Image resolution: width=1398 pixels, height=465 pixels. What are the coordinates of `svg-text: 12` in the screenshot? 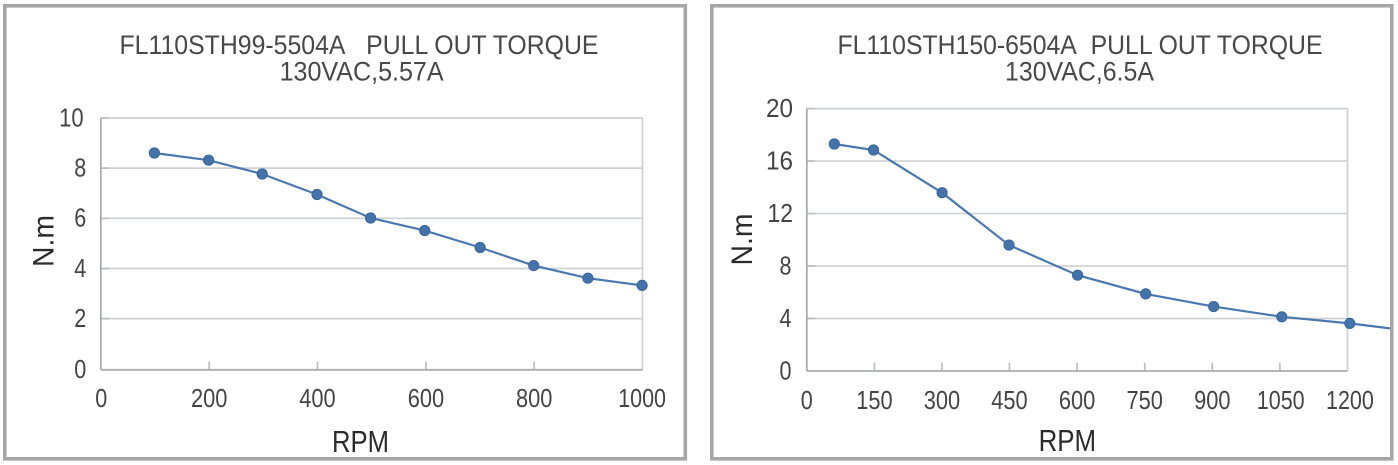 It's located at (781, 213).